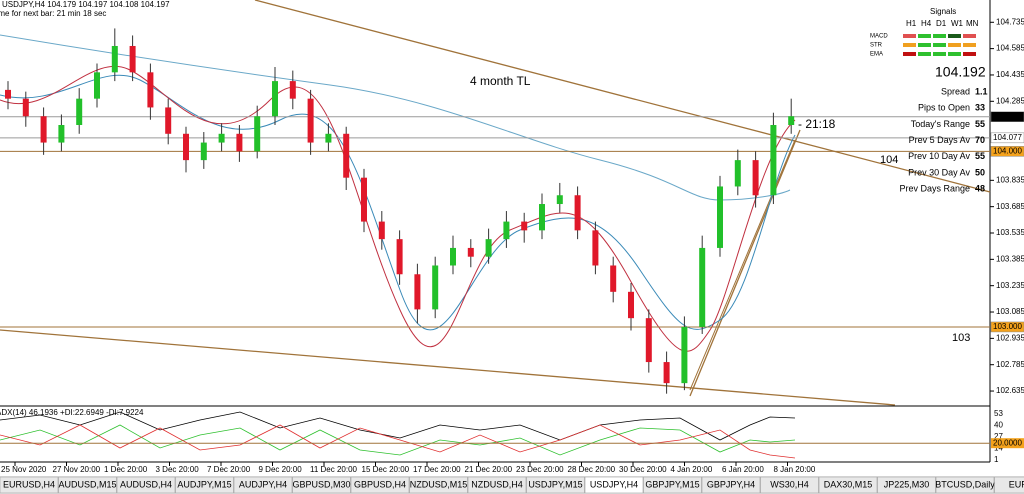 Image resolution: width=1024 pixels, height=494 pixels. What do you see at coordinates (1010, 364) in the screenshot?
I see `price-label: 102.785` at bounding box center [1010, 364].